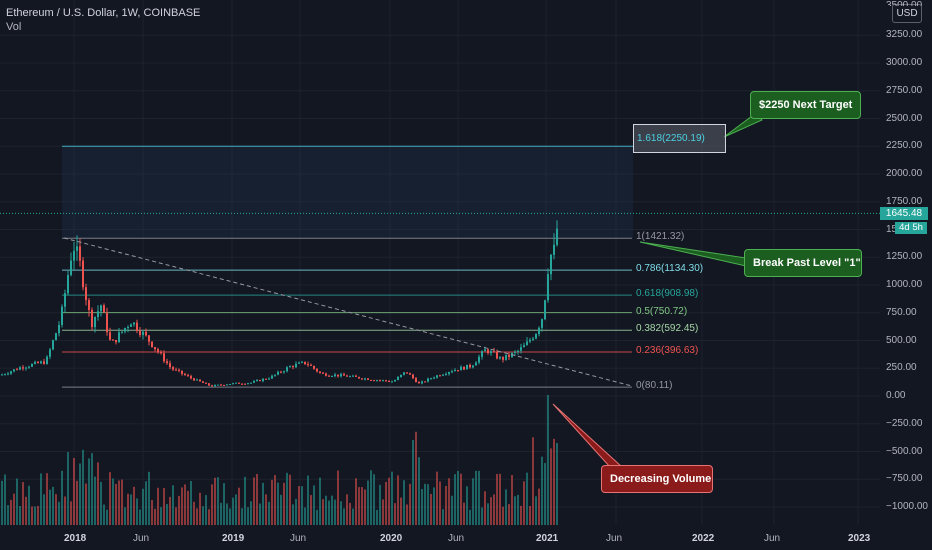  Describe the element at coordinates (904, 146) in the screenshot. I see `price-scale-tick: 2250.00` at that location.